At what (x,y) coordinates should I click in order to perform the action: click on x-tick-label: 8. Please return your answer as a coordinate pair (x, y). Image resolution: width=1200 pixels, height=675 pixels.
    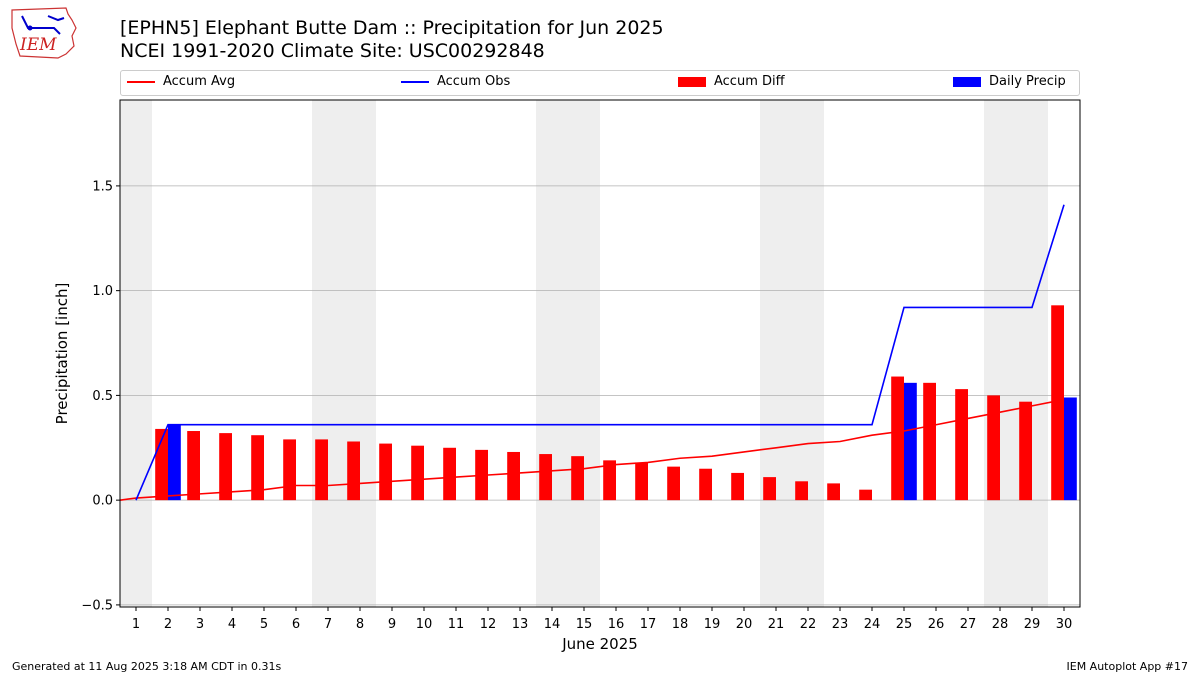
    Looking at the image, I should click on (360, 624).